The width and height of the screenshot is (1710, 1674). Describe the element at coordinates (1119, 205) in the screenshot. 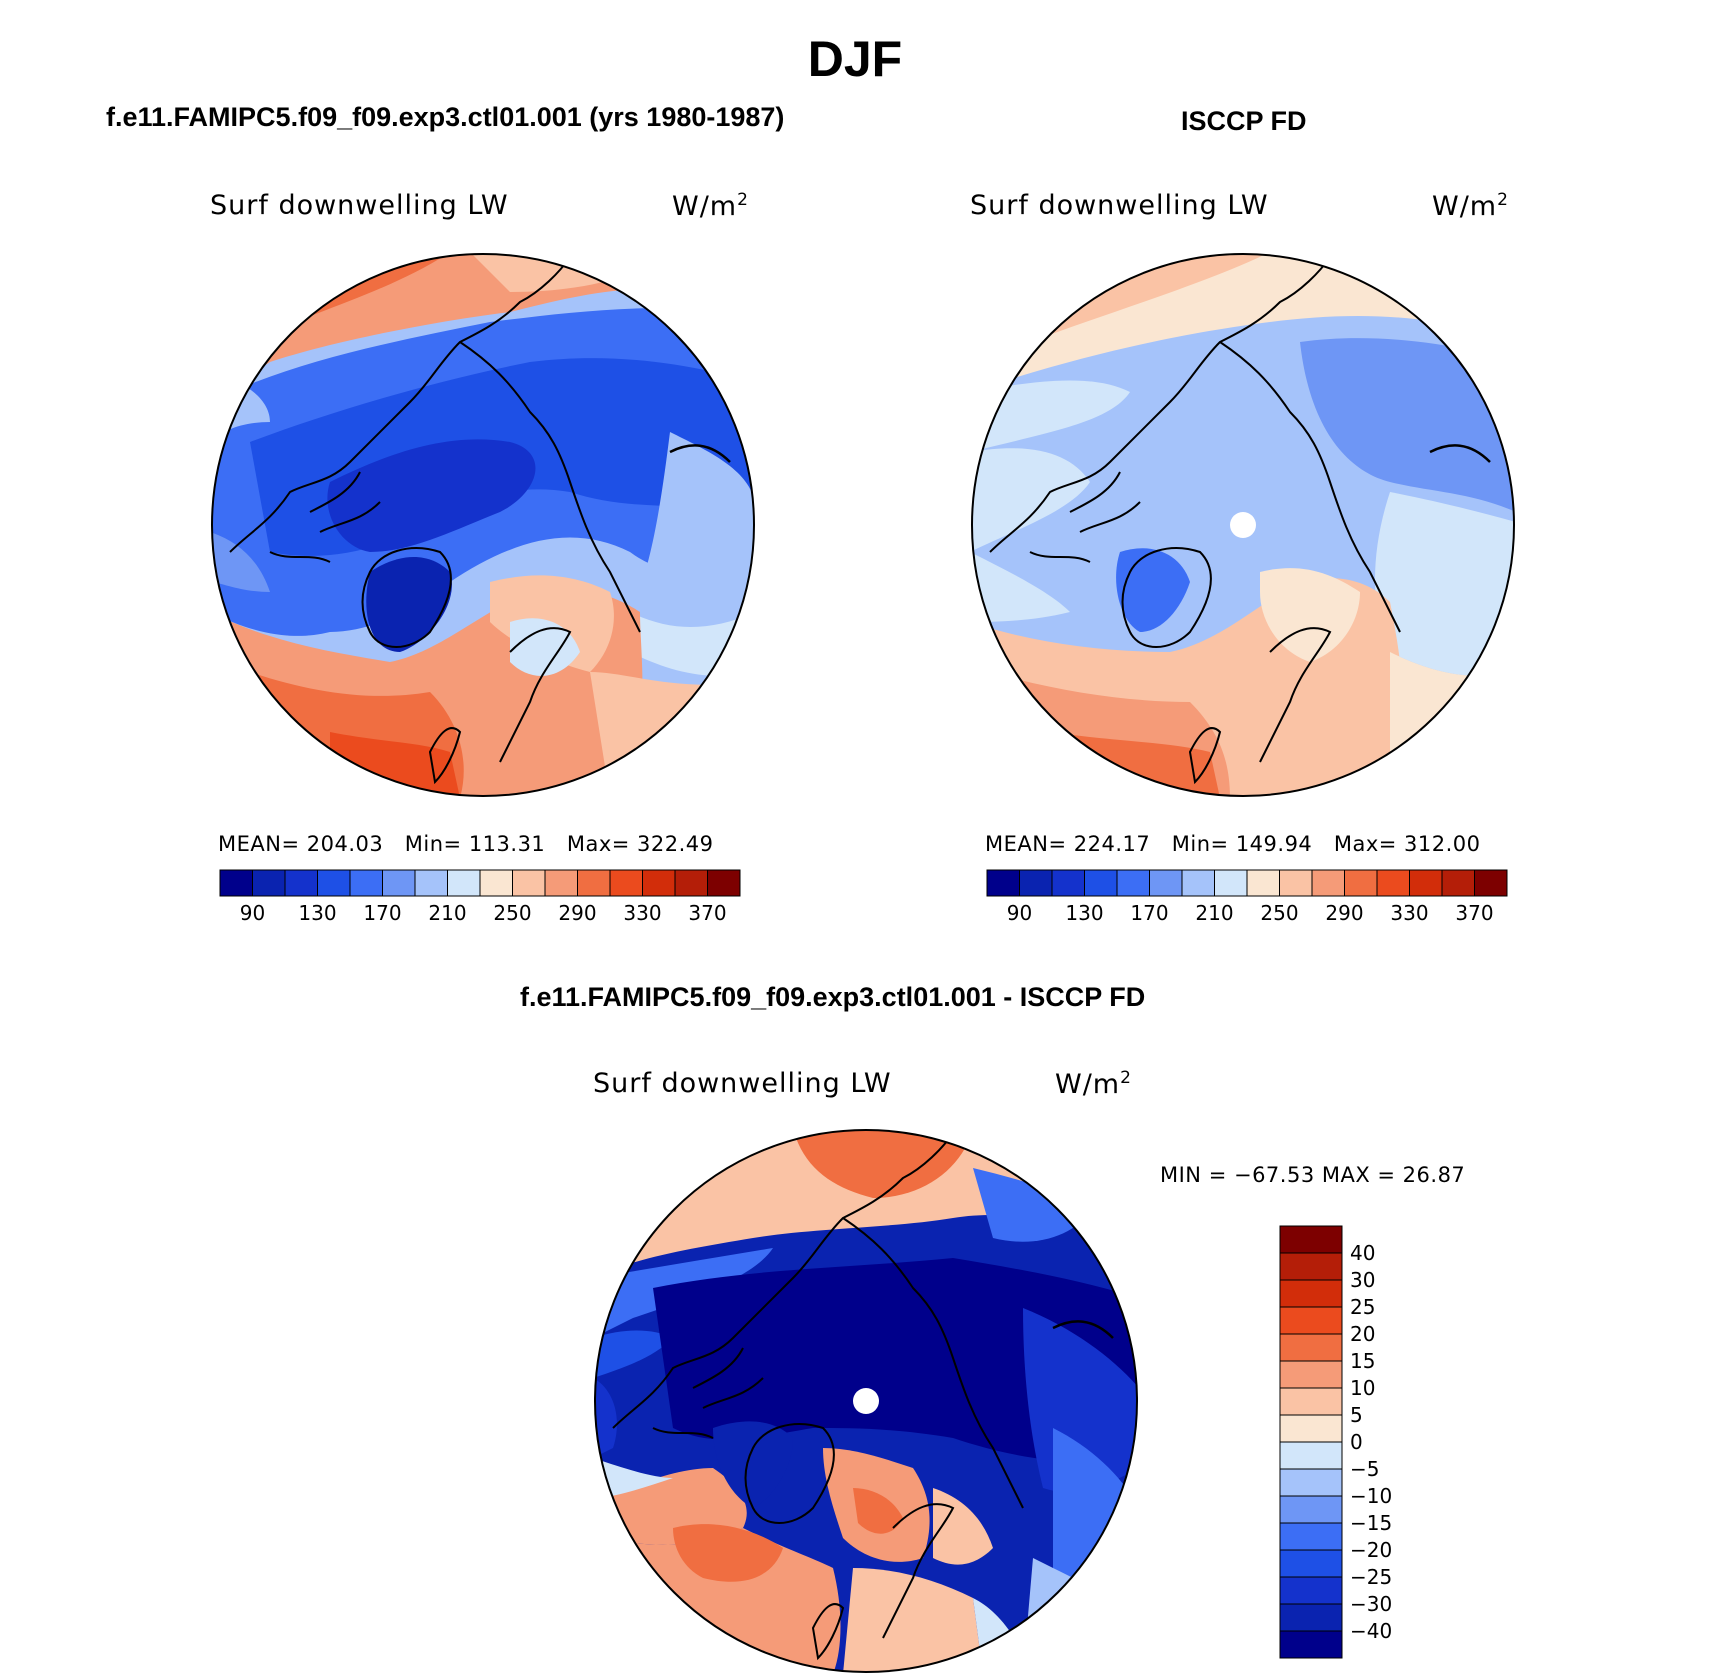

I see `obs-variable-label: Surf downwelling LW` at that location.